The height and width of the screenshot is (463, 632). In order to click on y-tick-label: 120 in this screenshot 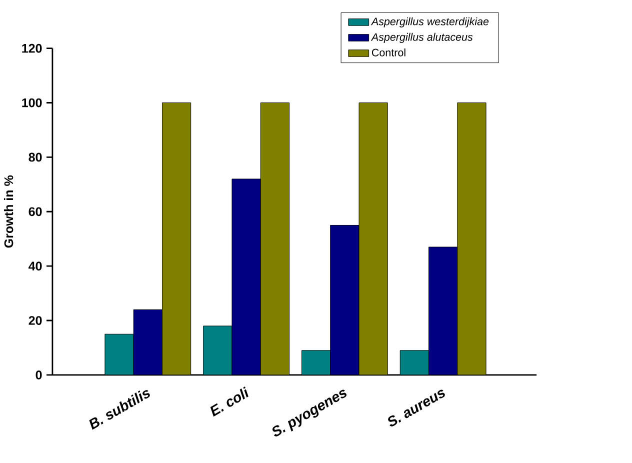, I will do `click(32, 48)`.